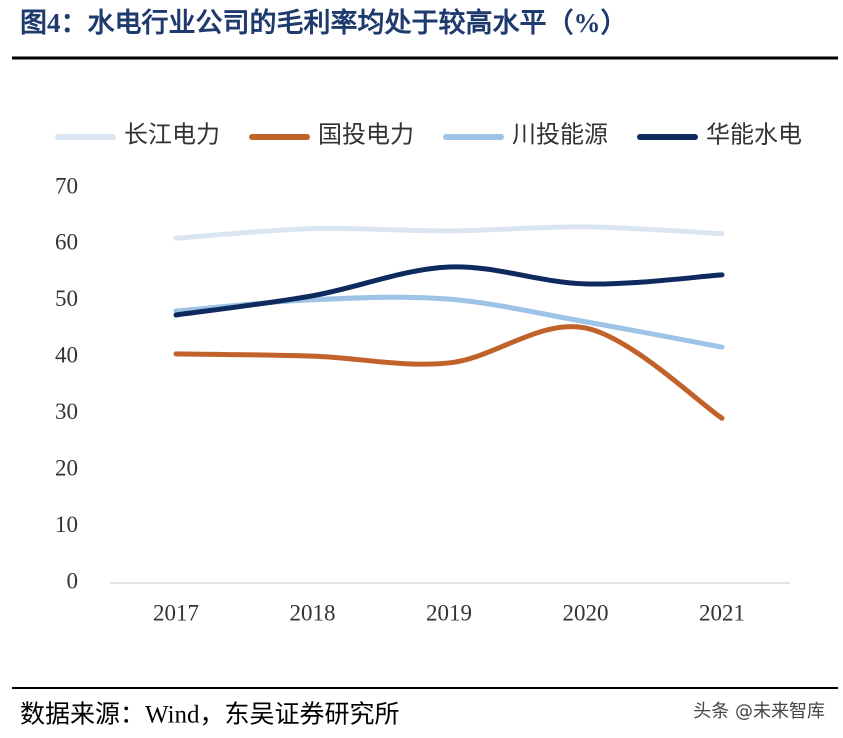  I want to click on y-tick-label: 30, so click(66, 411).